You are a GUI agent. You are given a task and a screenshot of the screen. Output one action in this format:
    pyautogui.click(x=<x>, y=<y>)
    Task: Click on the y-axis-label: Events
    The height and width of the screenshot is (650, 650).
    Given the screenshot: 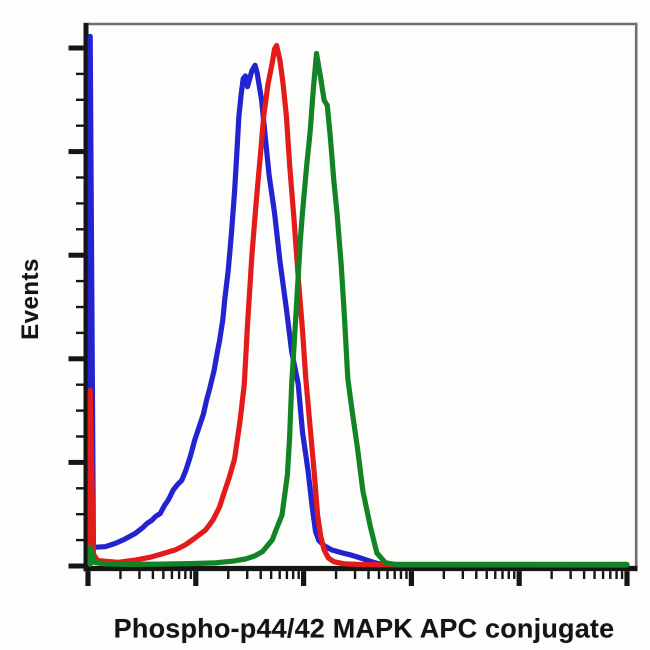 What is the action you would take?
    pyautogui.click(x=30, y=299)
    